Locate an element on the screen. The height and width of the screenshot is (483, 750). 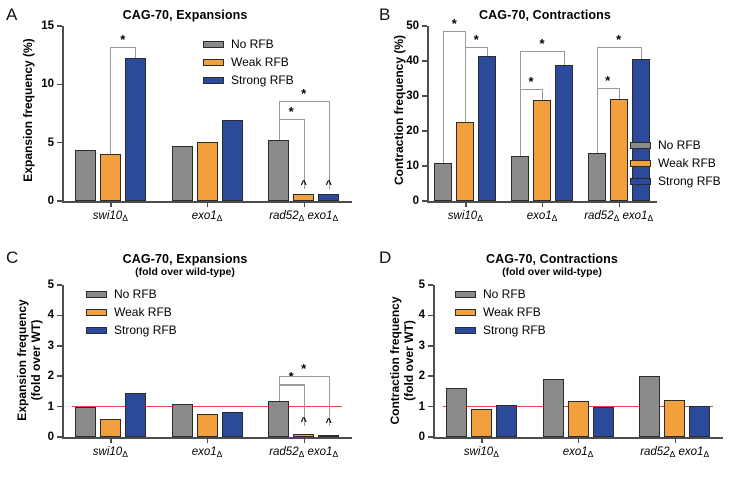
x-category-label: exo1Δ is located at coordinates (542, 216).